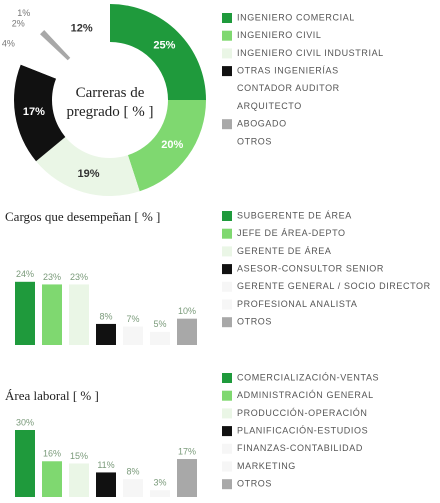 The width and height of the screenshot is (440, 503). I want to click on value-label: 1%, so click(23, 13).